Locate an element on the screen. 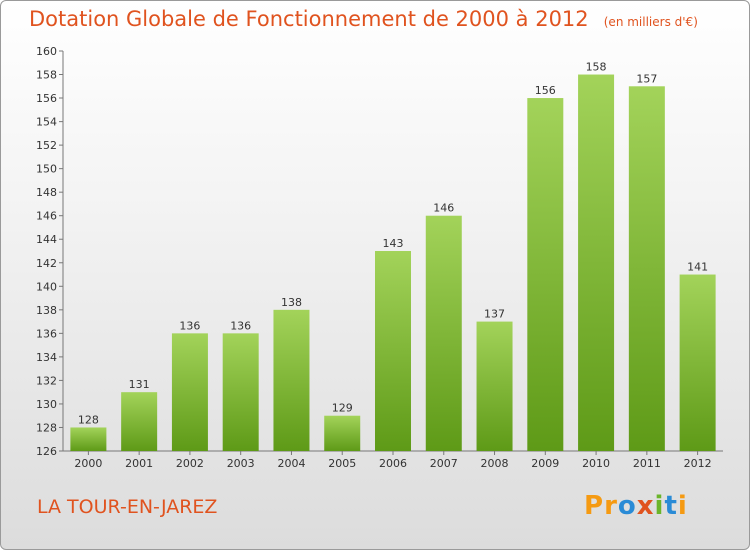 The height and width of the screenshot is (550, 750). bar-2012 is located at coordinates (697, 362).